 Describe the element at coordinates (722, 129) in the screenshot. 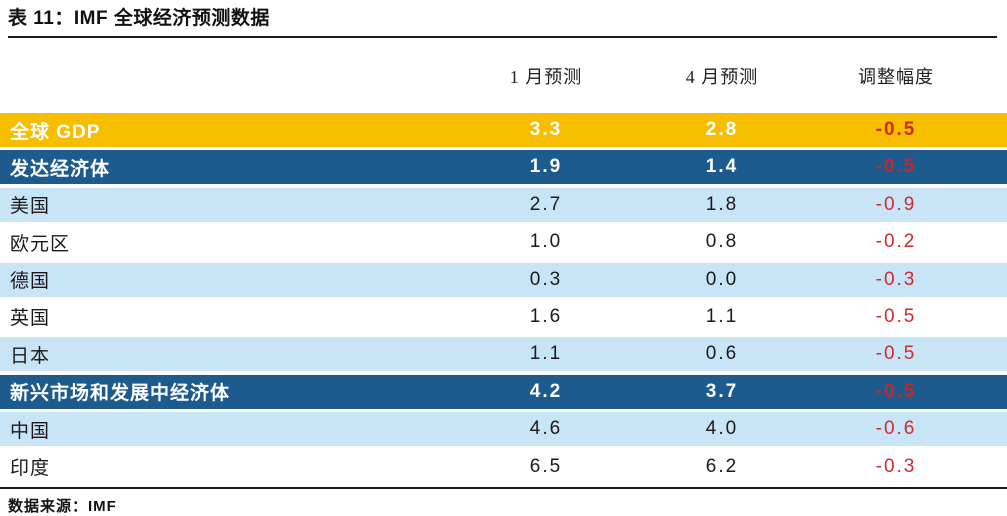

I see `apr-forecast-value: 2.8` at that location.